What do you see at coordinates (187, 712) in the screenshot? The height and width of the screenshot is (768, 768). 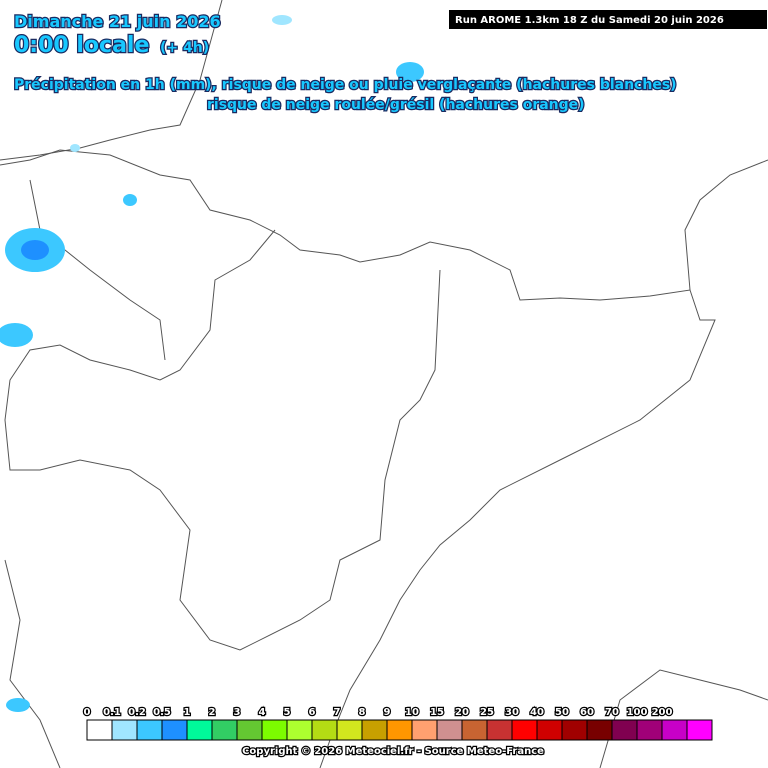 I see `legend-label: 1` at bounding box center [187, 712].